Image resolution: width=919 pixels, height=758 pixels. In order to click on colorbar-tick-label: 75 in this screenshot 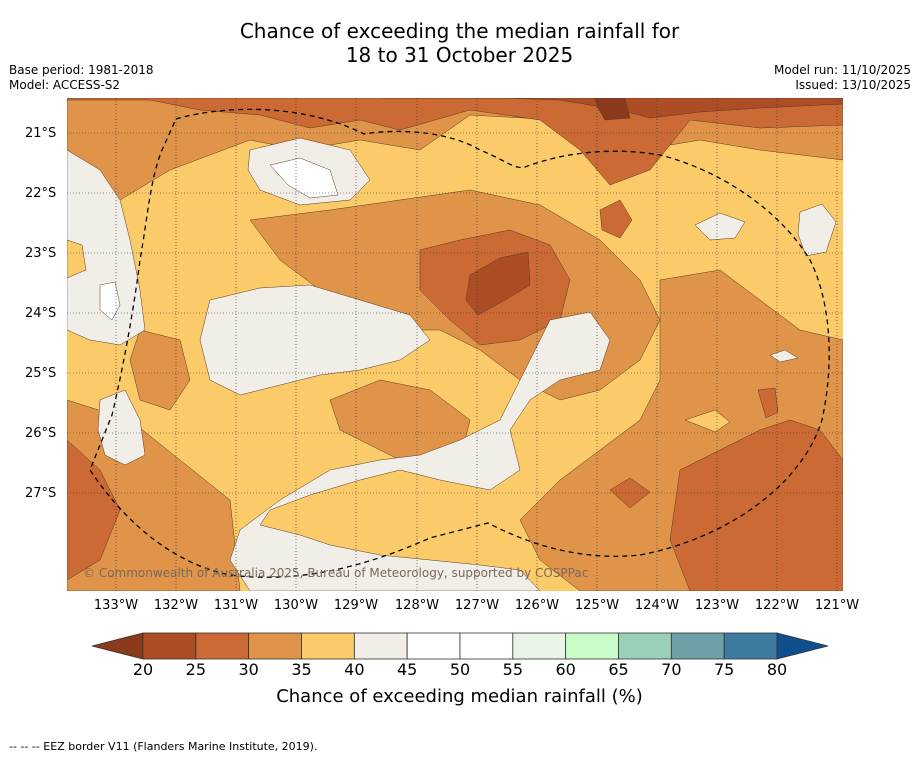, I will do `click(724, 669)`.